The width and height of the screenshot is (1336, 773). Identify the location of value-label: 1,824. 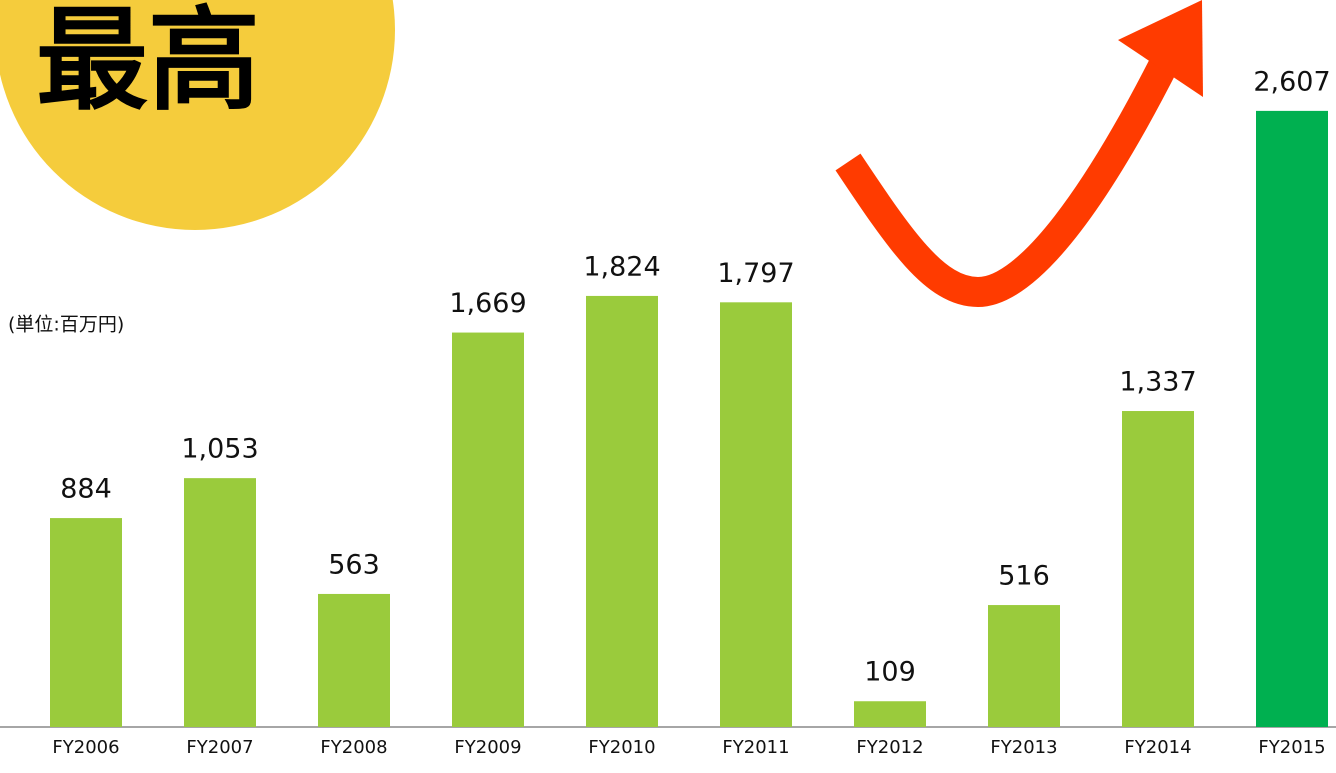
(621, 266).